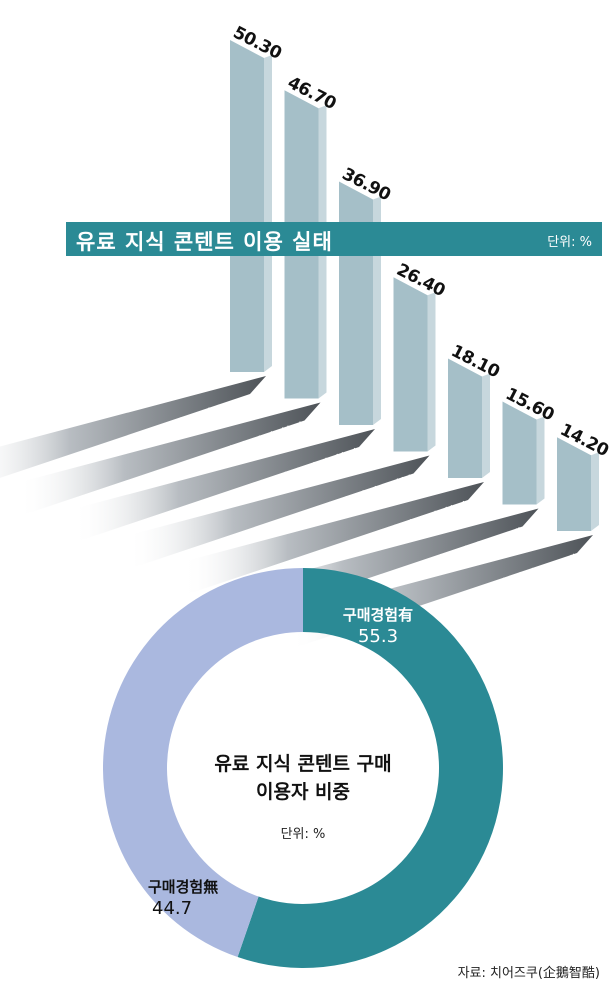 The width and height of the screenshot is (614, 996). I want to click on source-note: 자료: 치어즈쿠(企鵝智酷), so click(528, 973).